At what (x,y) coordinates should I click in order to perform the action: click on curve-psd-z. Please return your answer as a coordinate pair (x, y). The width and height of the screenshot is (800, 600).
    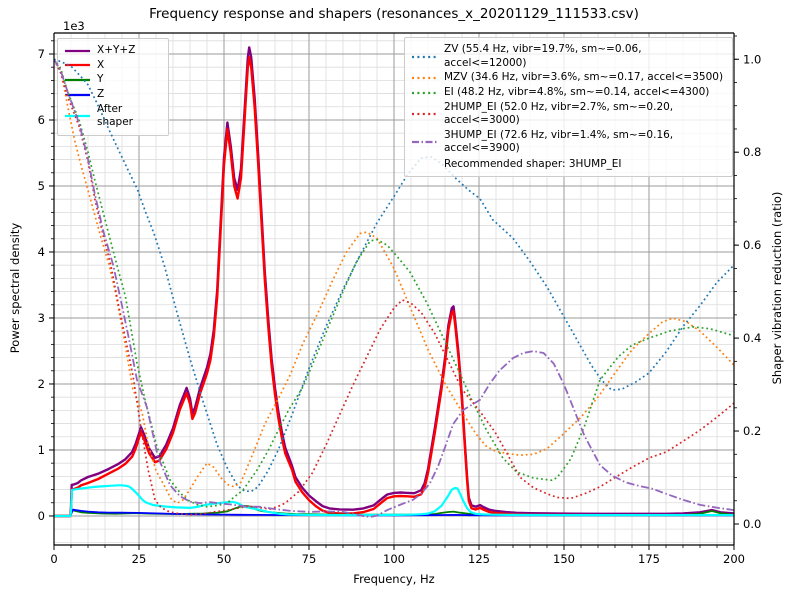
    Looking at the image, I should click on (394, 512).